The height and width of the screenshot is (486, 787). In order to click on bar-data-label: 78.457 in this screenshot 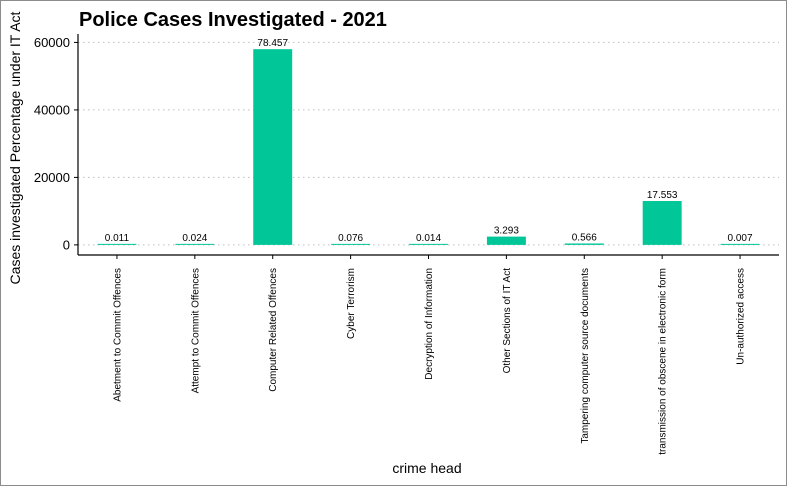, I will do `click(272, 43)`.